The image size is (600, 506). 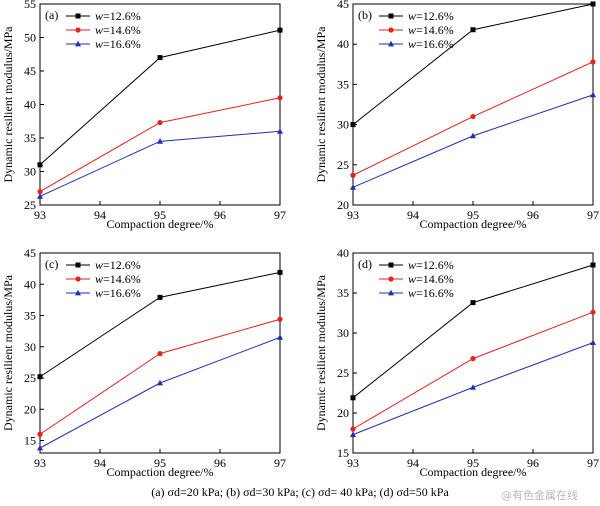 I want to click on panel-label: (c), so click(x=51, y=264).